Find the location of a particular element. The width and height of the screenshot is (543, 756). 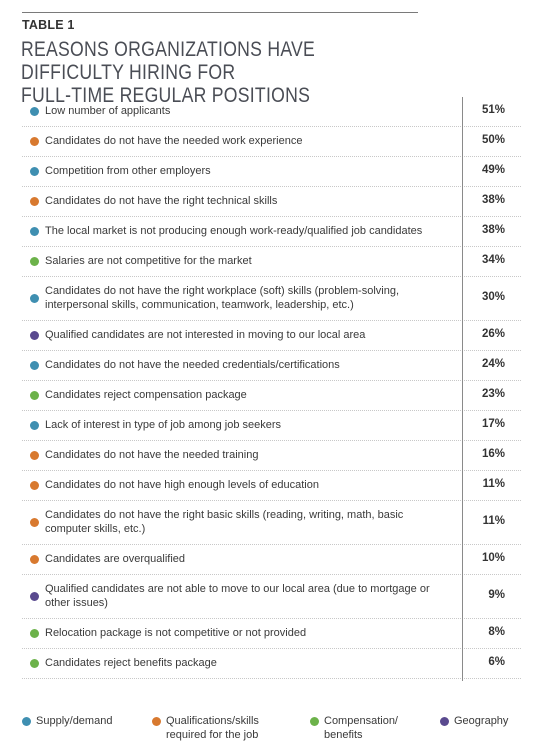

row-value: 24% is located at coordinates (493, 364).